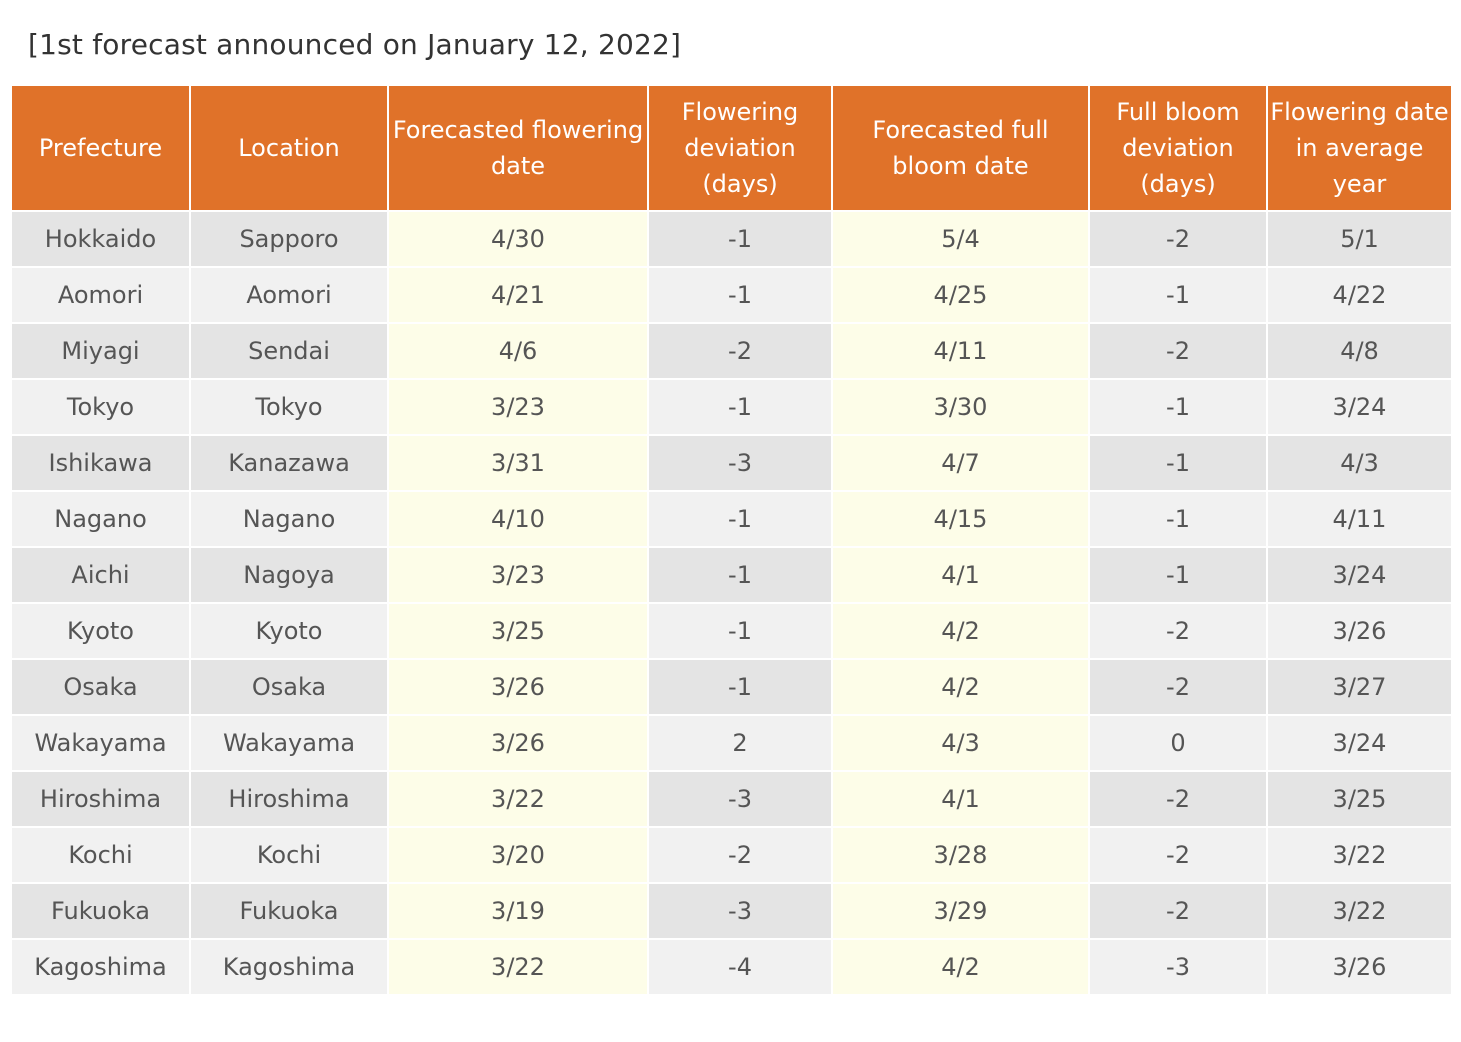  What do you see at coordinates (960, 519) in the screenshot?
I see `forecasted-full-bloom-date-cell: 4/15` at bounding box center [960, 519].